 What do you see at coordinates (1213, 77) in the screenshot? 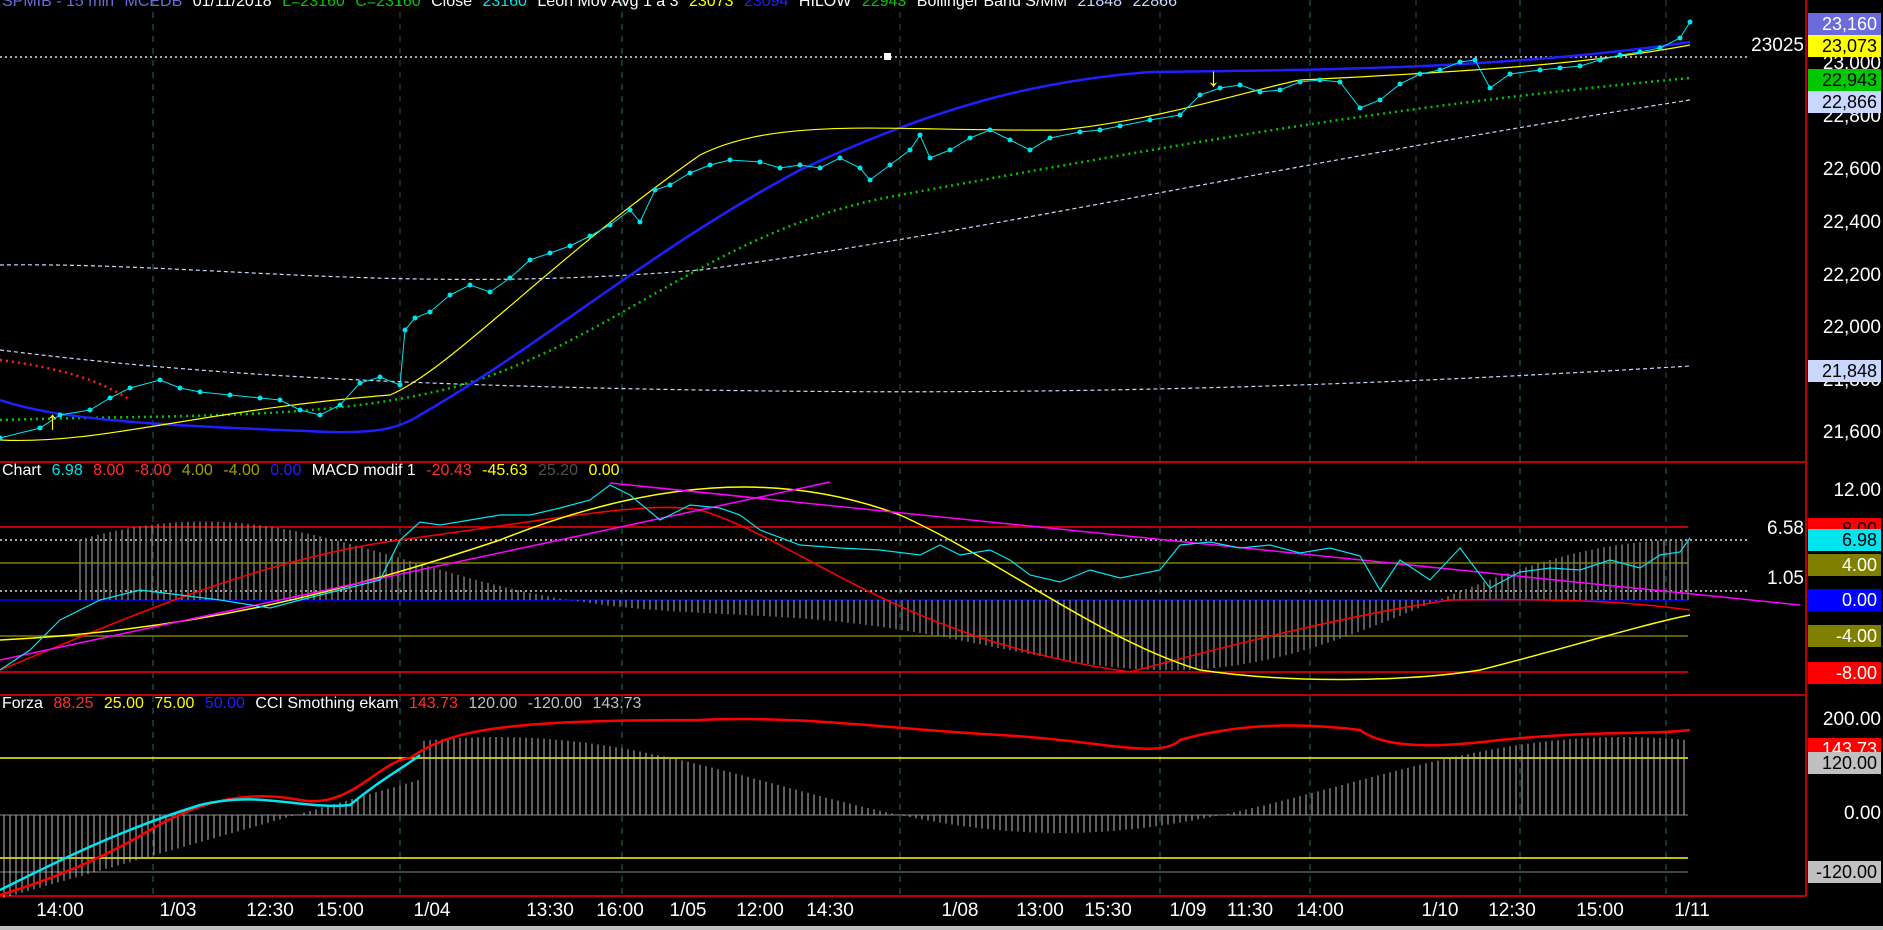
I see `down-arrow-icon: ↓` at bounding box center [1213, 77].